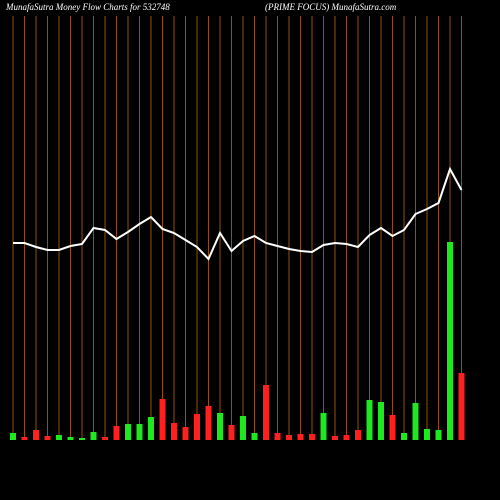  What do you see at coordinates (331, 7) in the screenshot?
I see `chart-subtitle: (PRIME FOCUS) MunafaSutra.com` at bounding box center [331, 7].